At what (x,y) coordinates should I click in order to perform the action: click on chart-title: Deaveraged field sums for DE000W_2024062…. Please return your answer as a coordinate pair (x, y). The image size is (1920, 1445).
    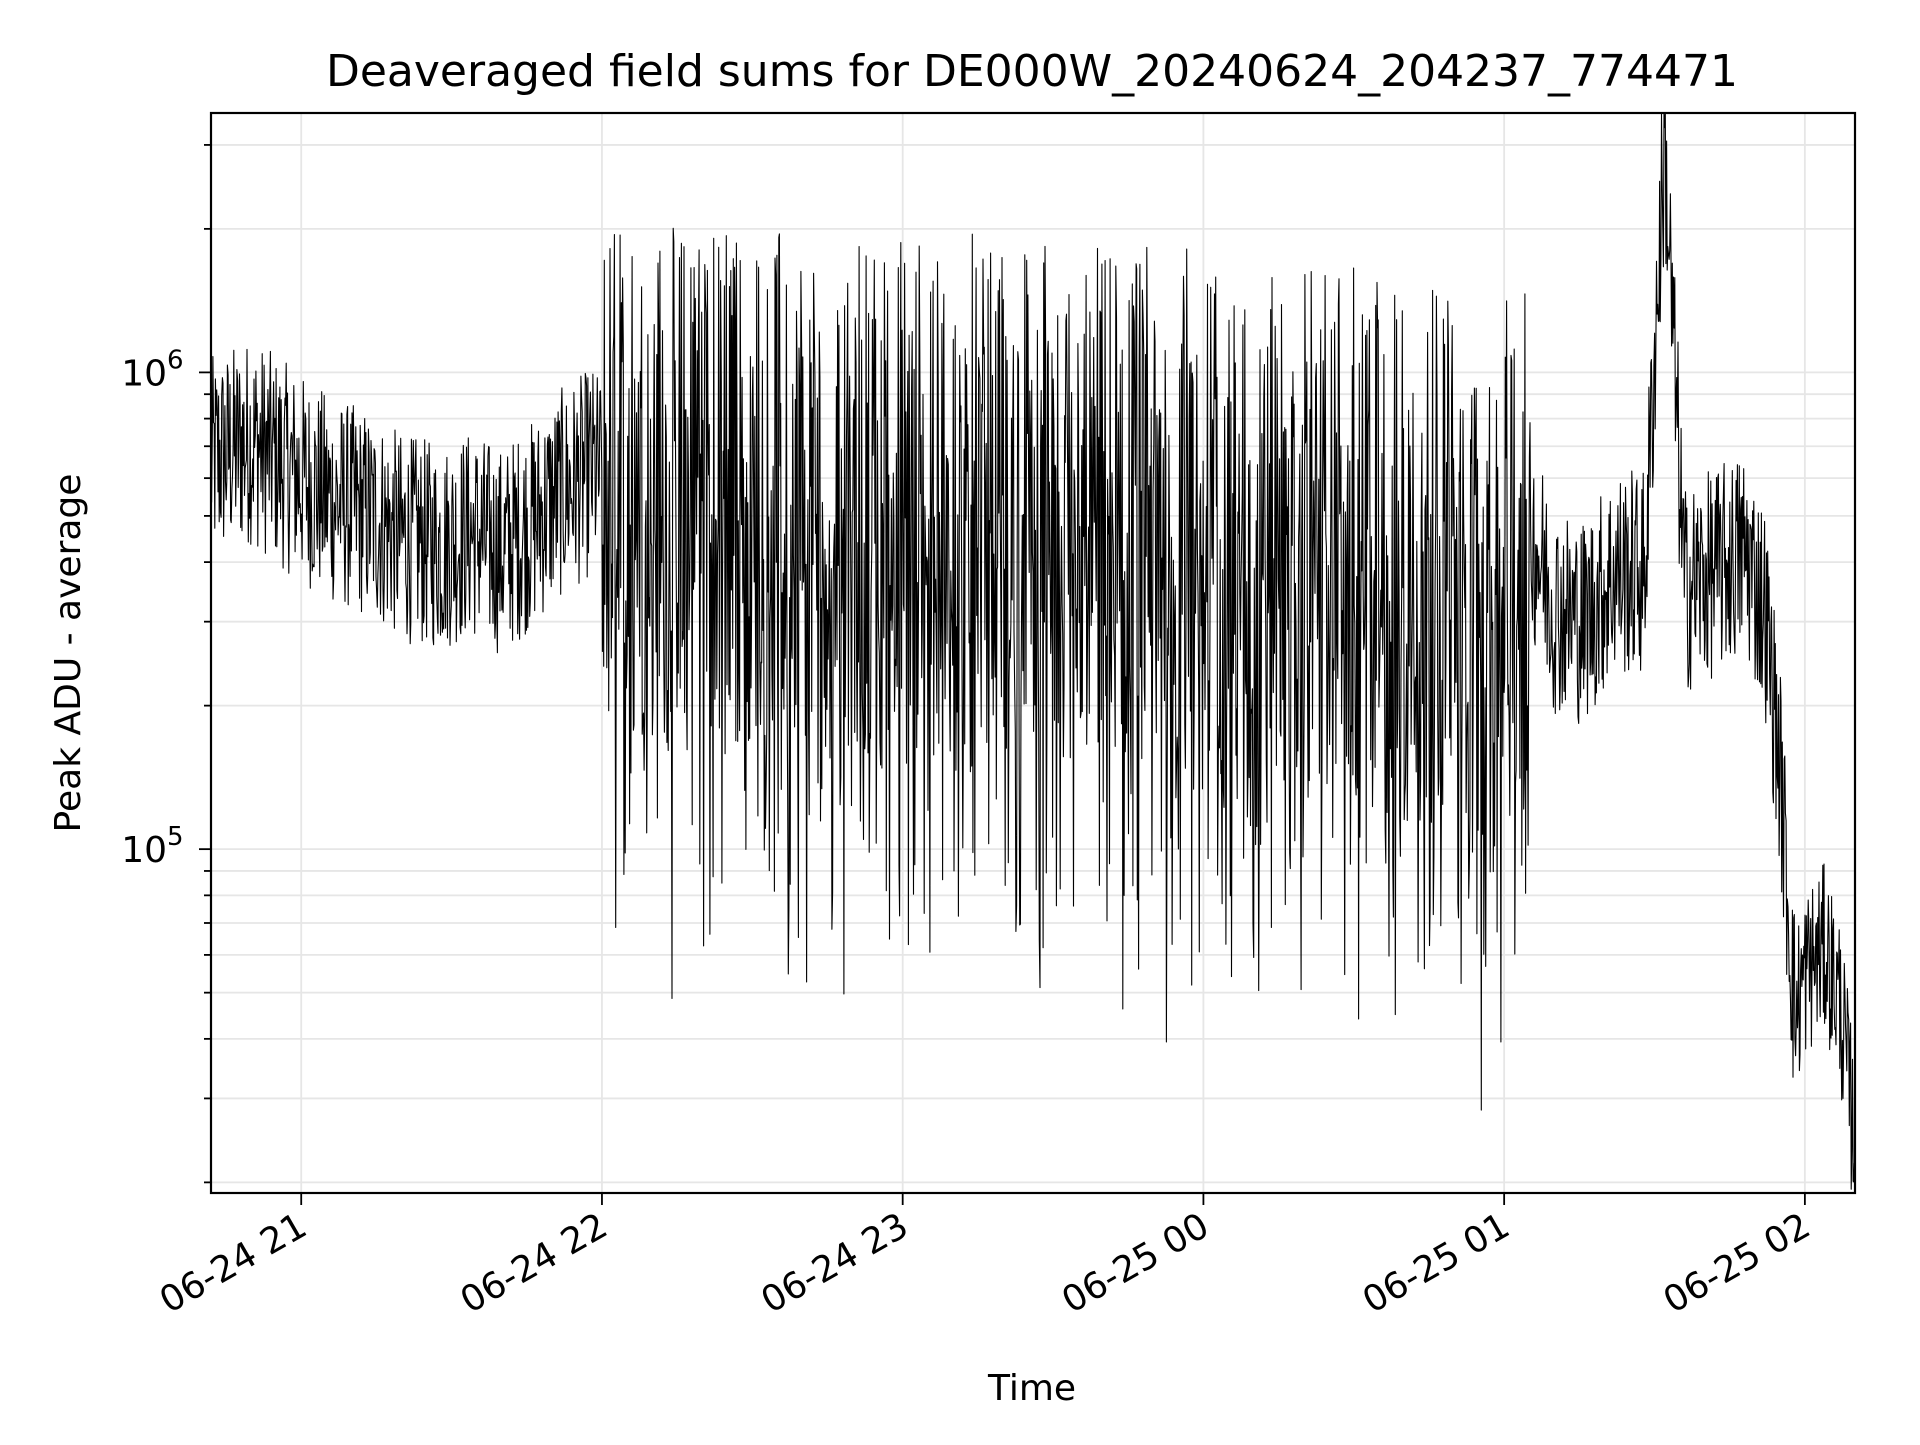
    Looking at the image, I should click on (1032, 71).